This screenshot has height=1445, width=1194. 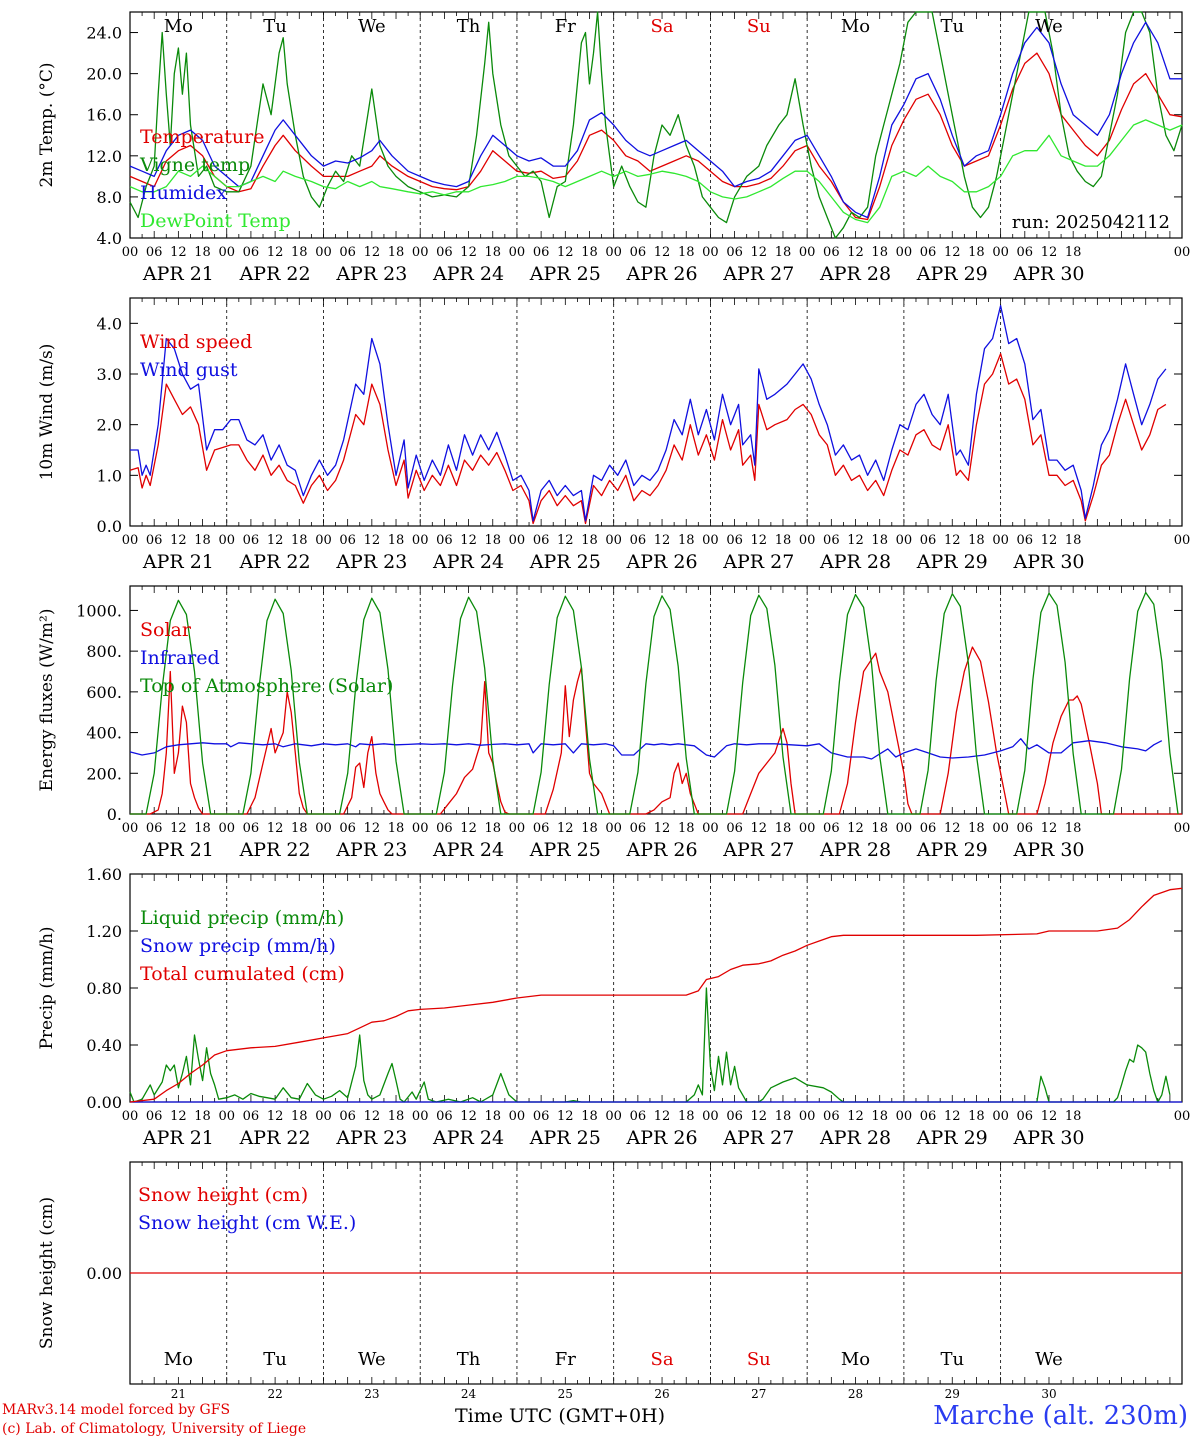 I want to click on date-label: APR 24, so click(x=468, y=274).